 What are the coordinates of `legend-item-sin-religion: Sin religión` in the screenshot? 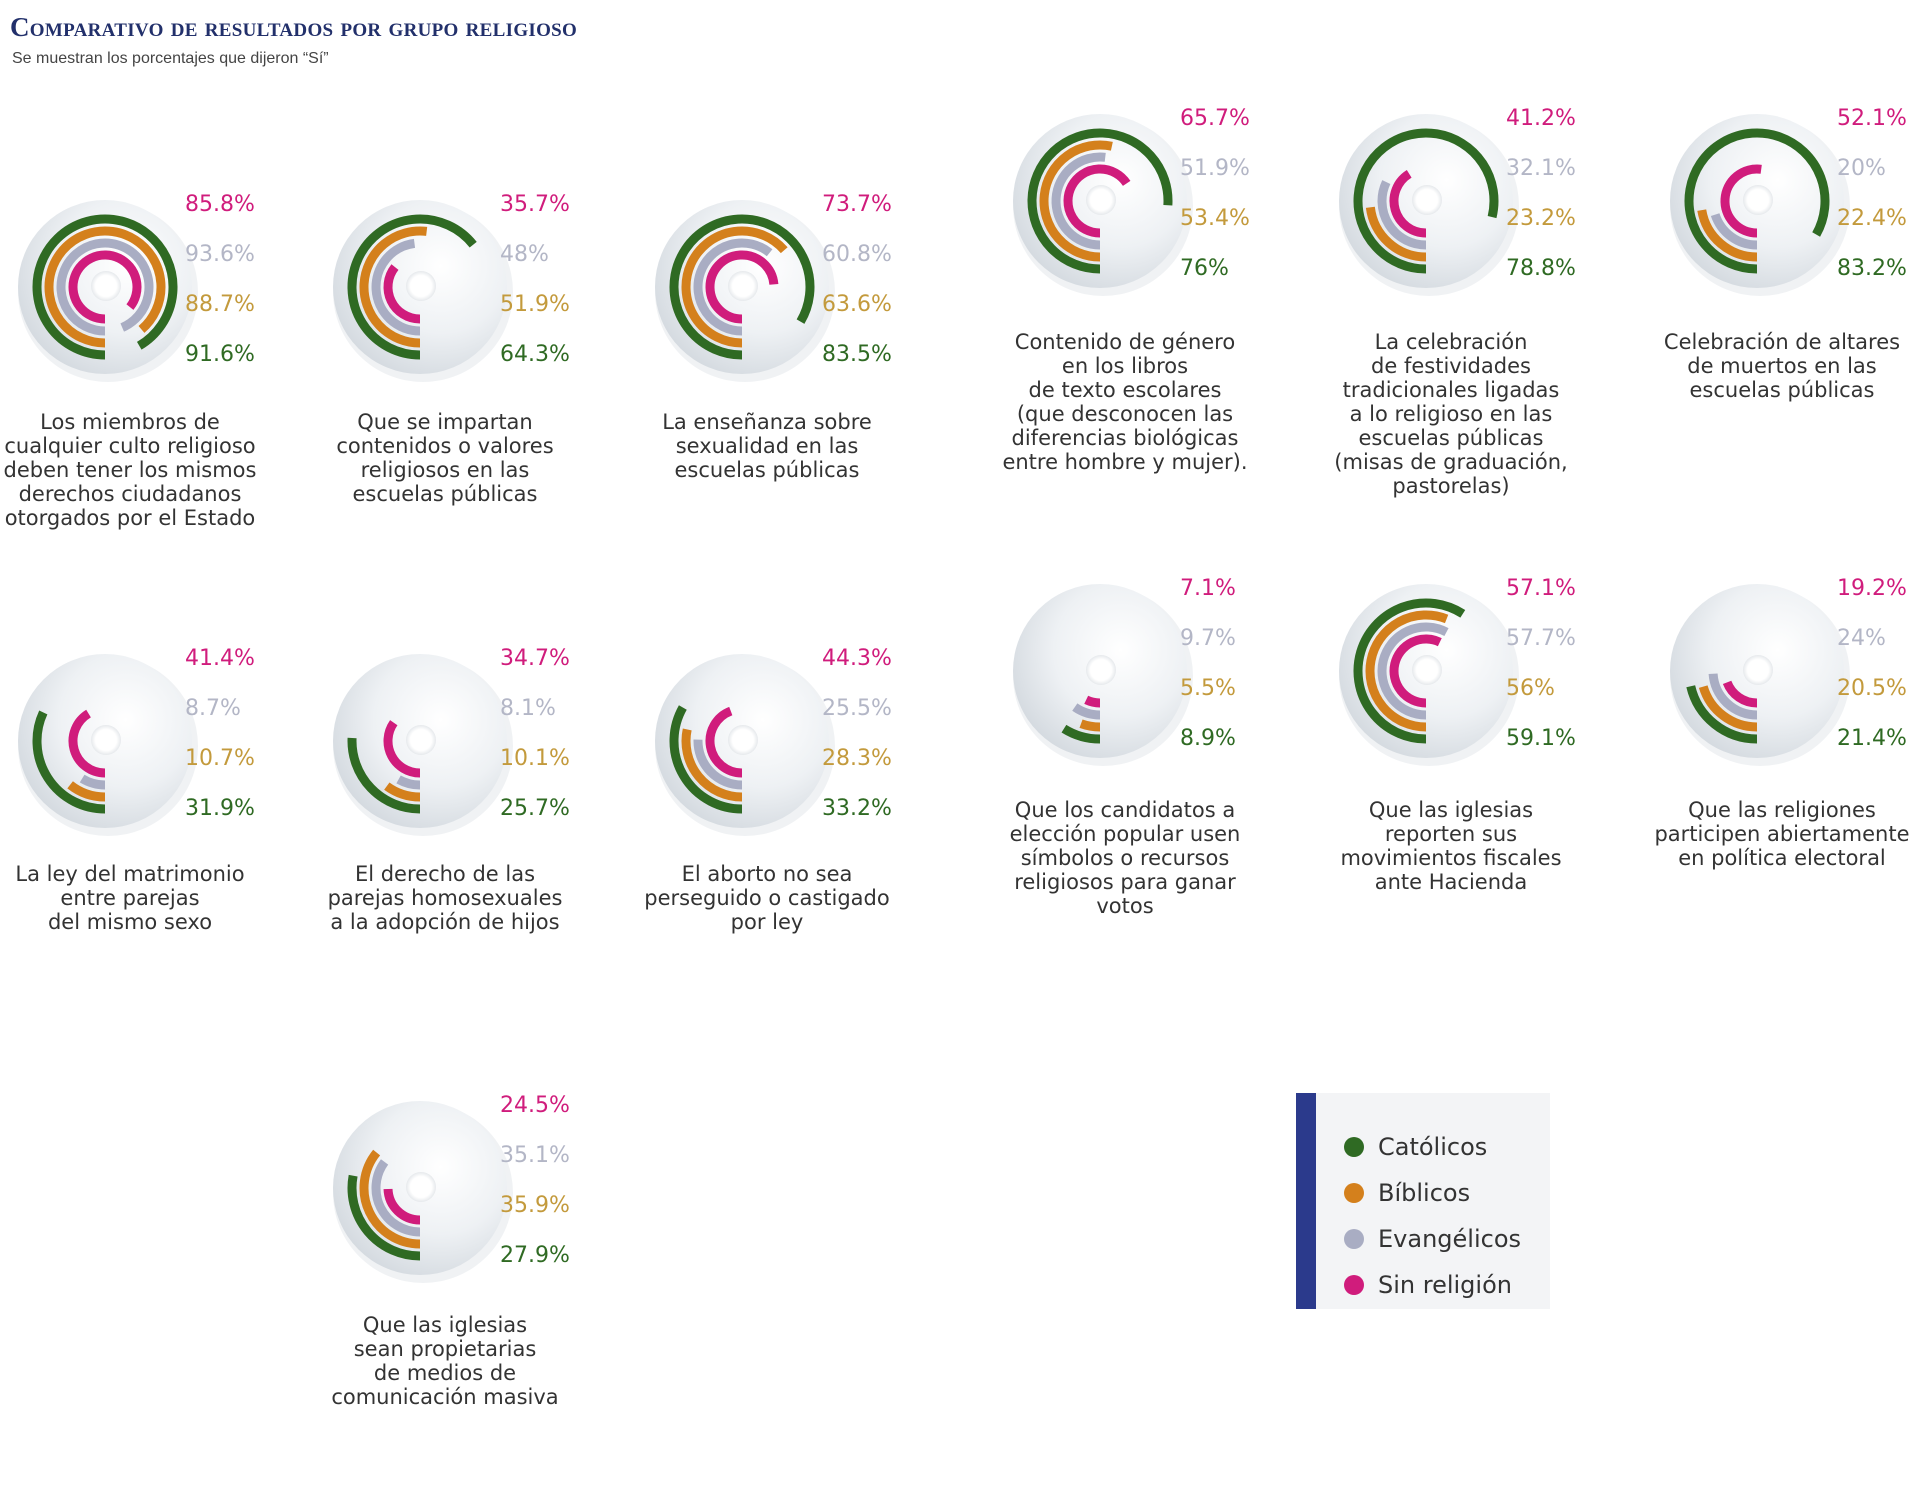 It's located at (1428, 1285).